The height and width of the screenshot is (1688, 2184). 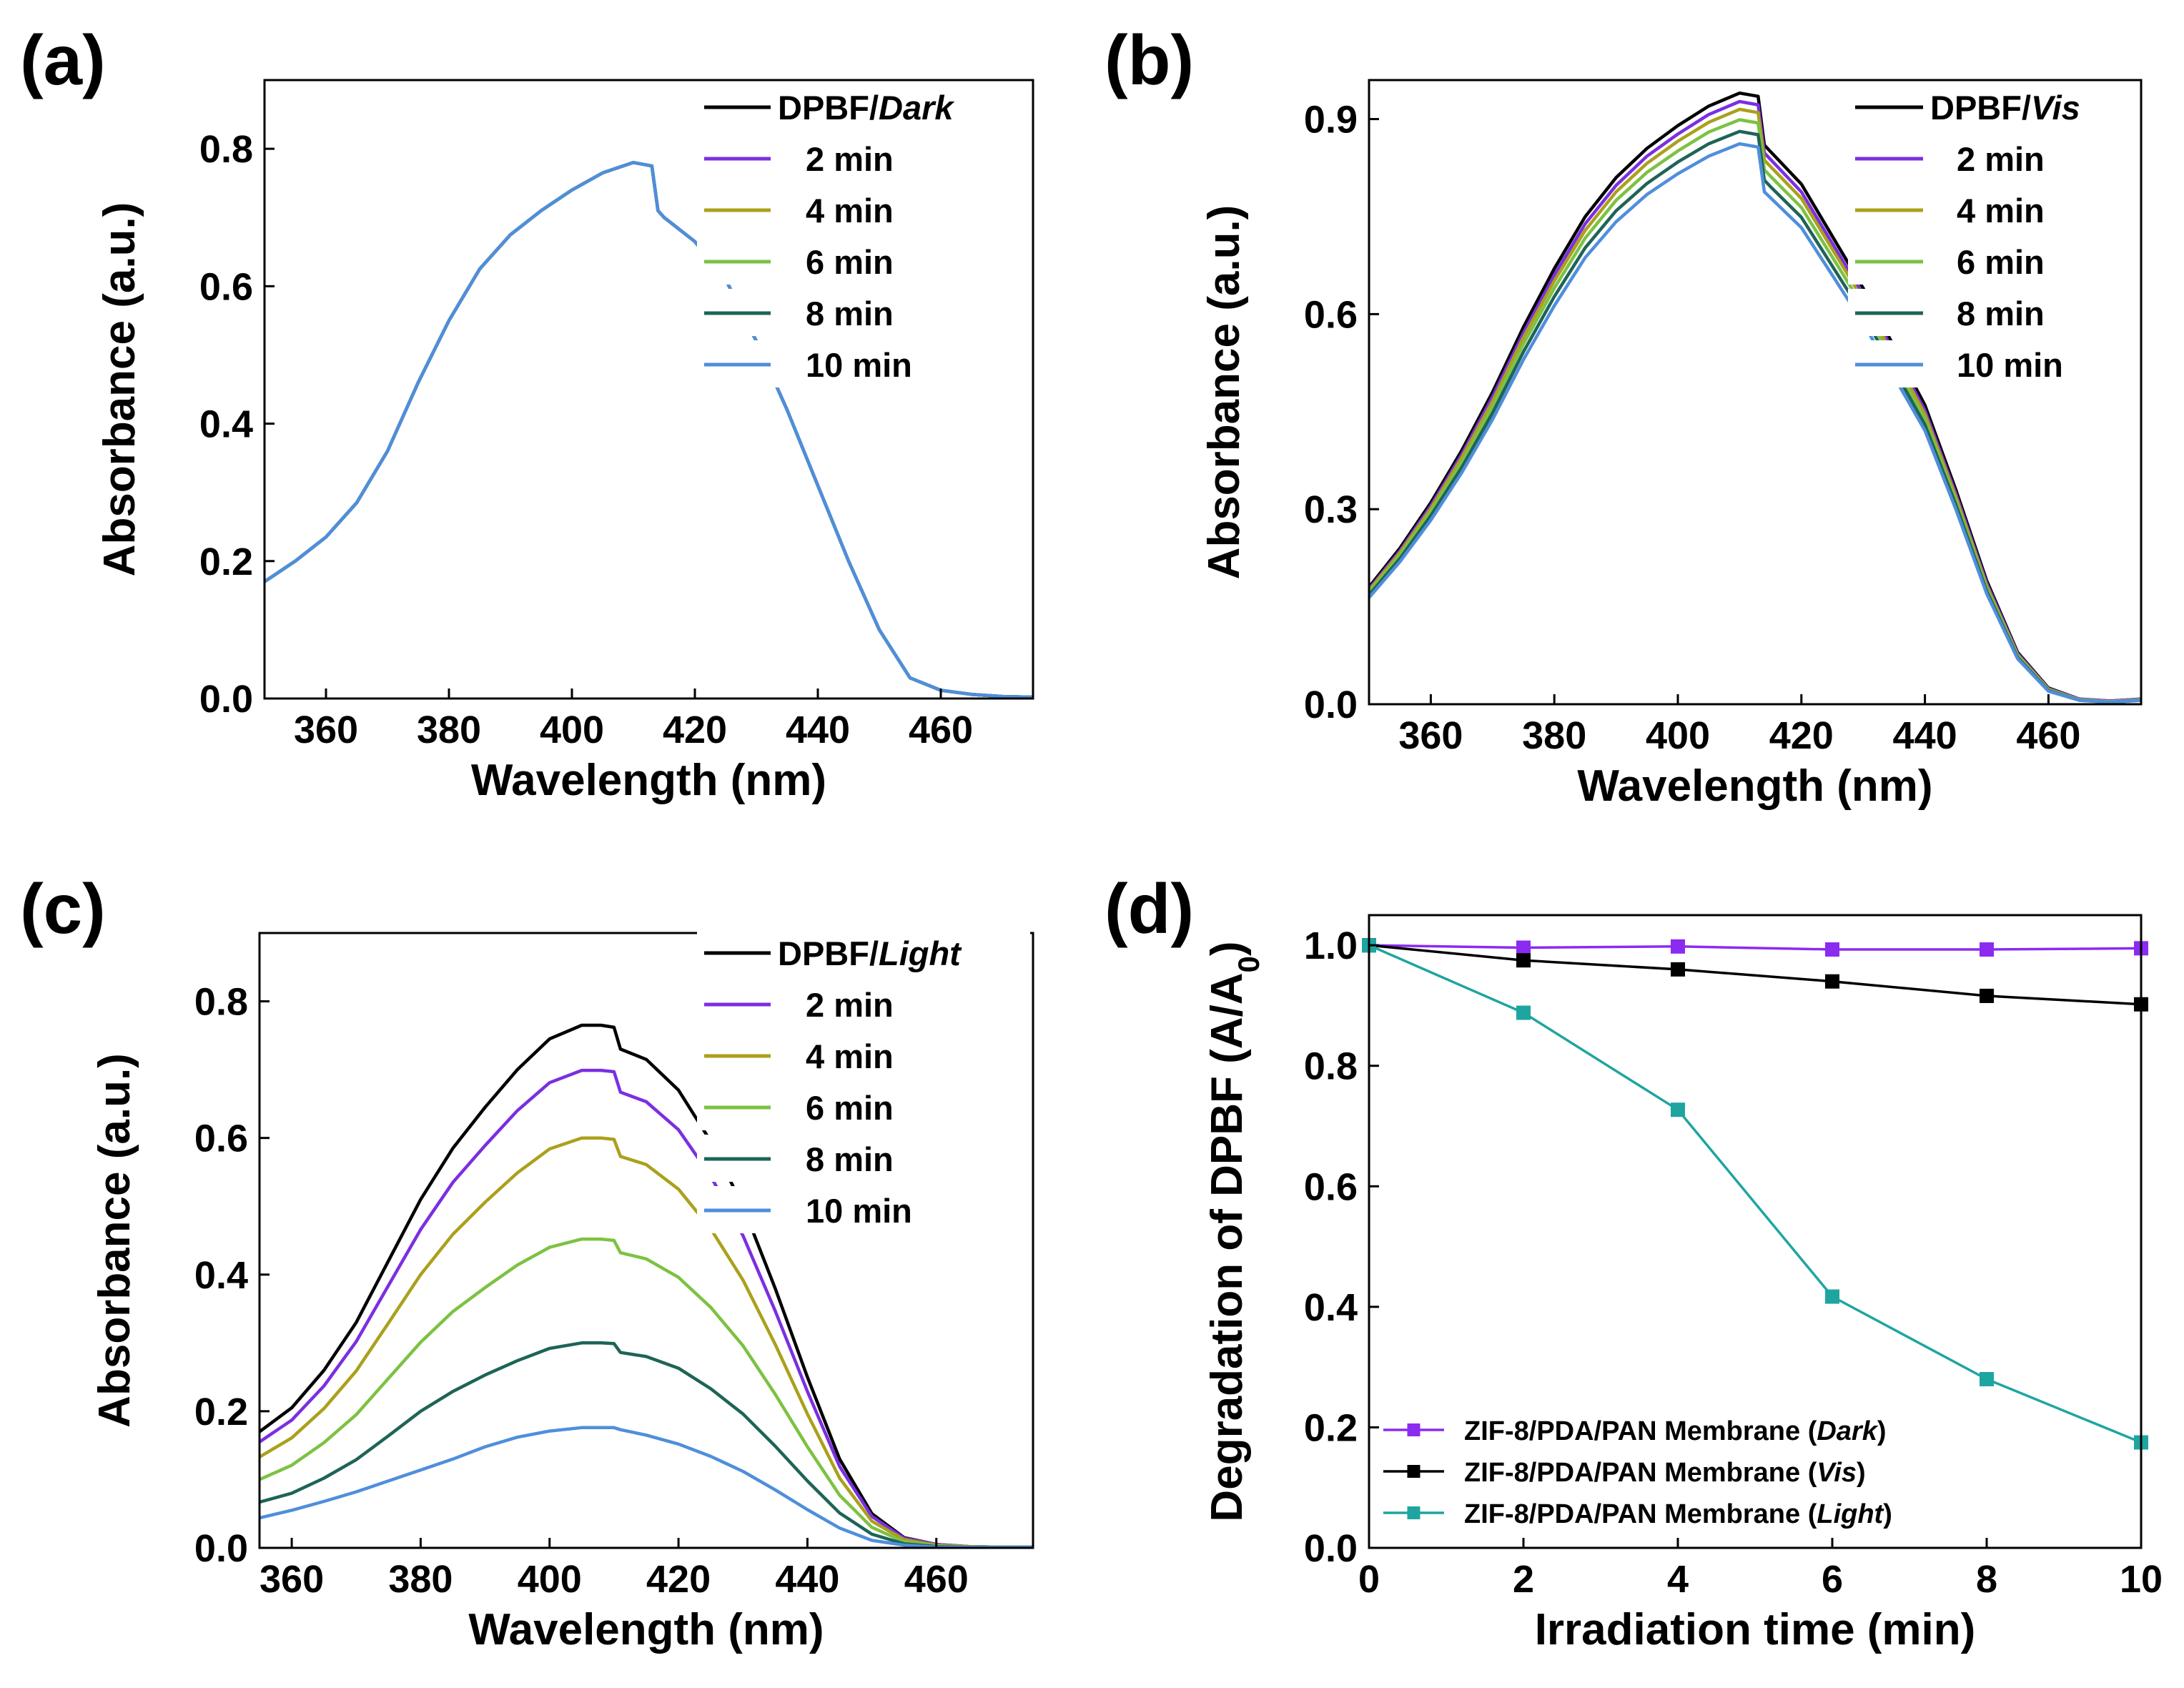 I want to click on y-tick-label: 0.9, so click(x=1331, y=120).